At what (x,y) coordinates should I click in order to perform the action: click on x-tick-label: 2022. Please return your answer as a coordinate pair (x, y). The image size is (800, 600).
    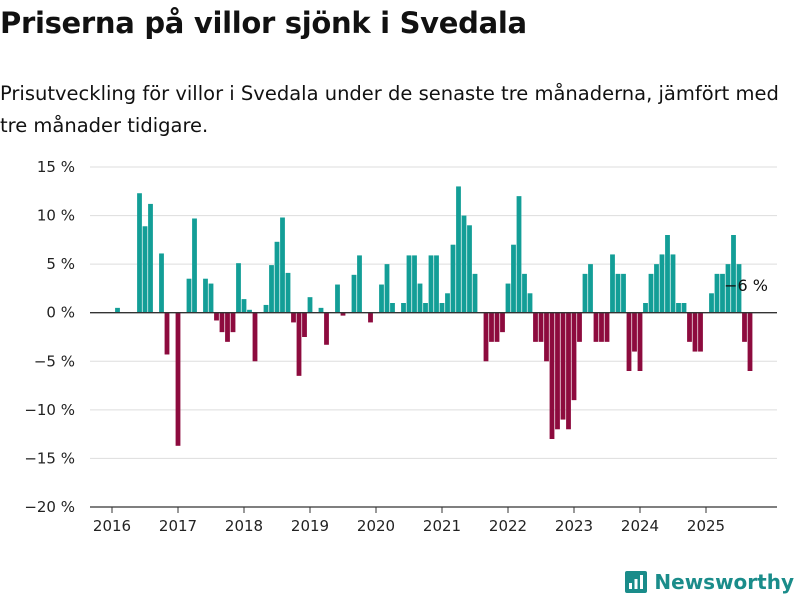
    Looking at the image, I should click on (508, 526).